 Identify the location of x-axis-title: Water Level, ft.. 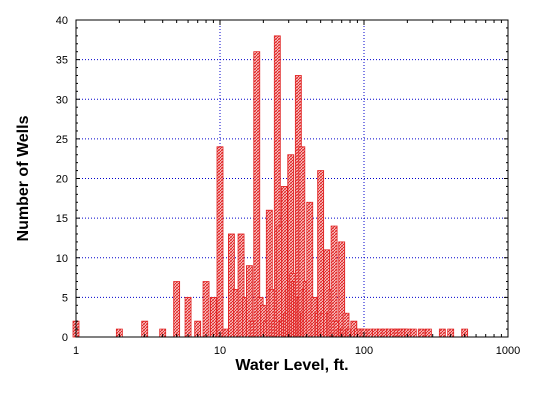
(291, 365).